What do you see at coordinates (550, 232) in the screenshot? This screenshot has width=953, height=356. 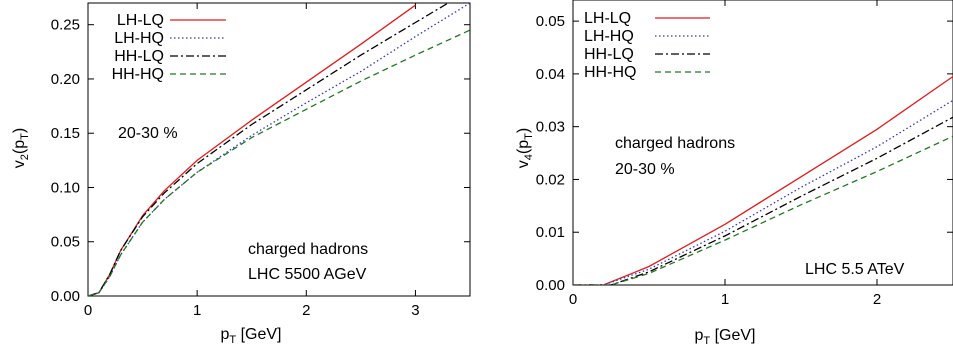 I see `y-tick-label: 0.01` at bounding box center [550, 232].